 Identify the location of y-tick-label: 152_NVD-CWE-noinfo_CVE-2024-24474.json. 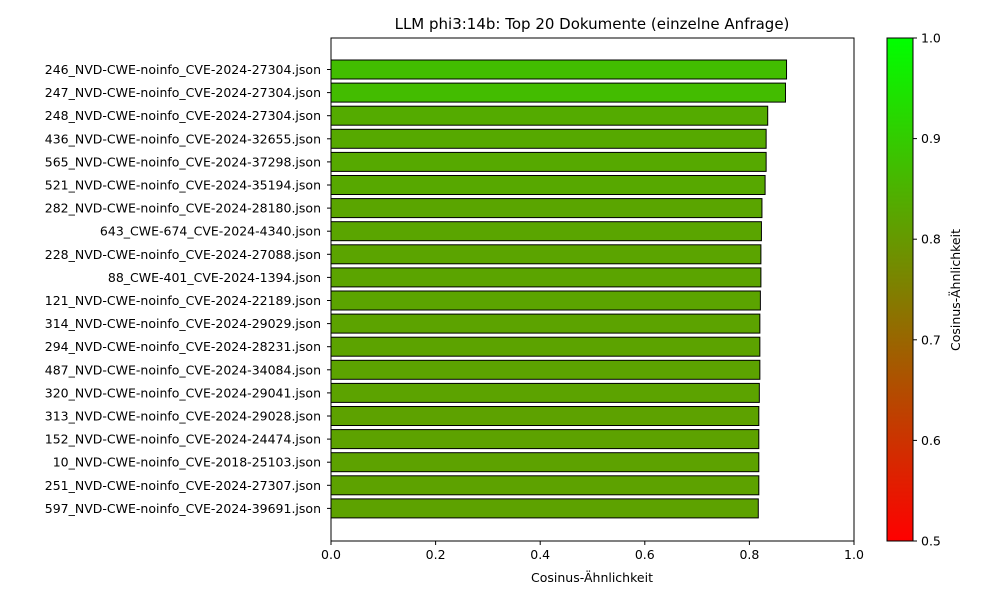
(183, 439).